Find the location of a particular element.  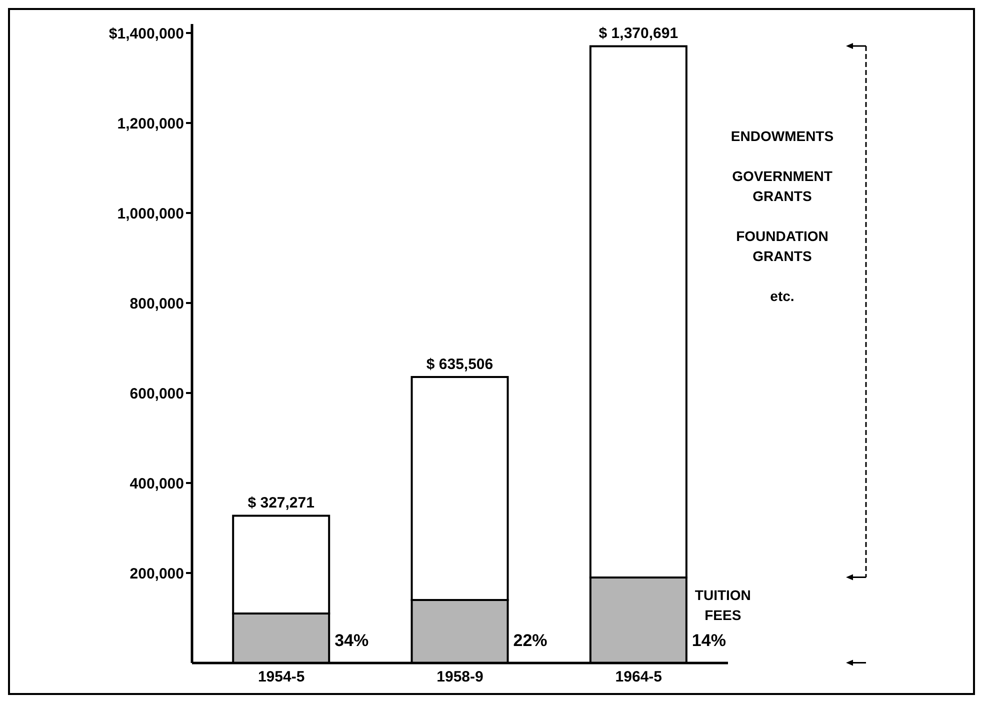

y-tick-label: 800,000 is located at coordinates (157, 303).